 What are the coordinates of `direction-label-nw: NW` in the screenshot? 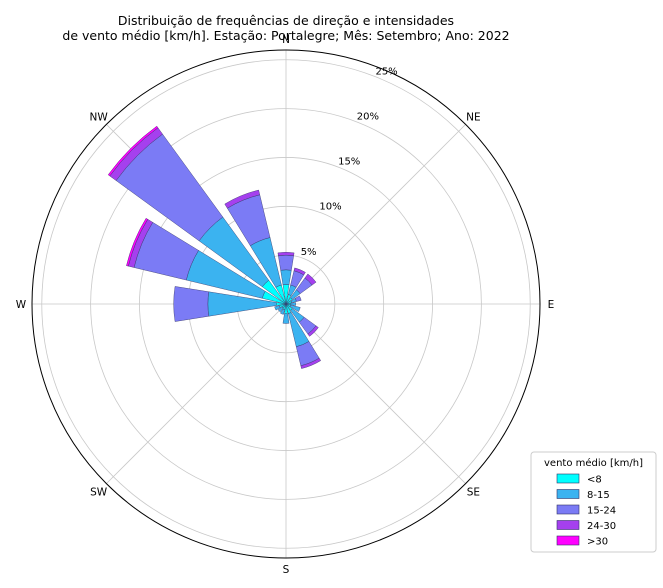 It's located at (98, 118).